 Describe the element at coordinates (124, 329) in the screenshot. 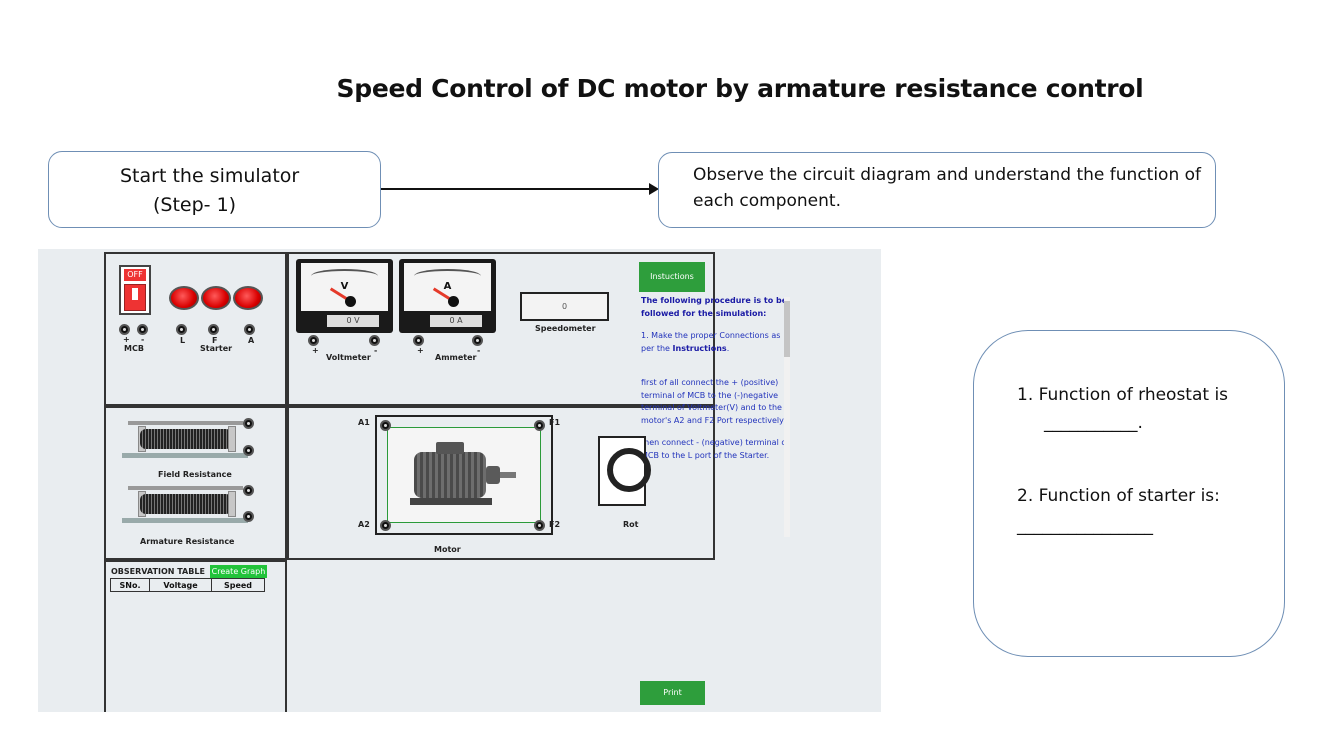

I see `mcb-positive-terminal` at that location.